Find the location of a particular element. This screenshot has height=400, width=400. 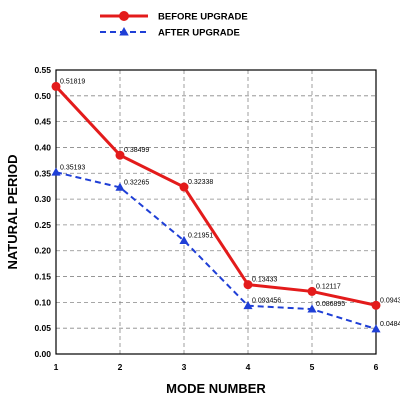

data-label: 0.086895 is located at coordinates (330, 304).